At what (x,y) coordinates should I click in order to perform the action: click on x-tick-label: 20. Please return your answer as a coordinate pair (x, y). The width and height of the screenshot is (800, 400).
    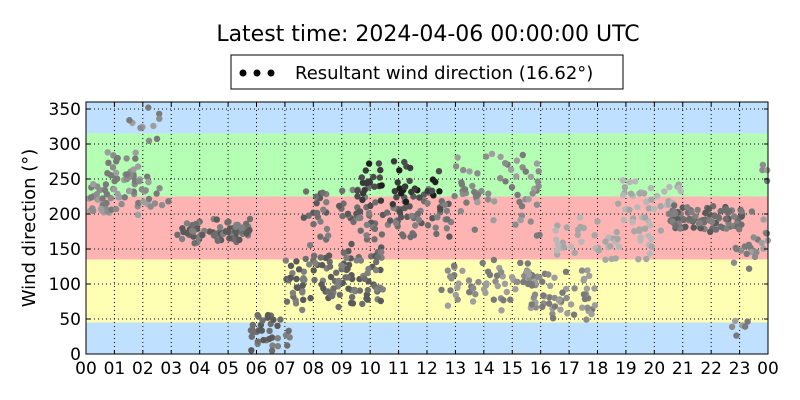
    Looking at the image, I should click on (655, 369).